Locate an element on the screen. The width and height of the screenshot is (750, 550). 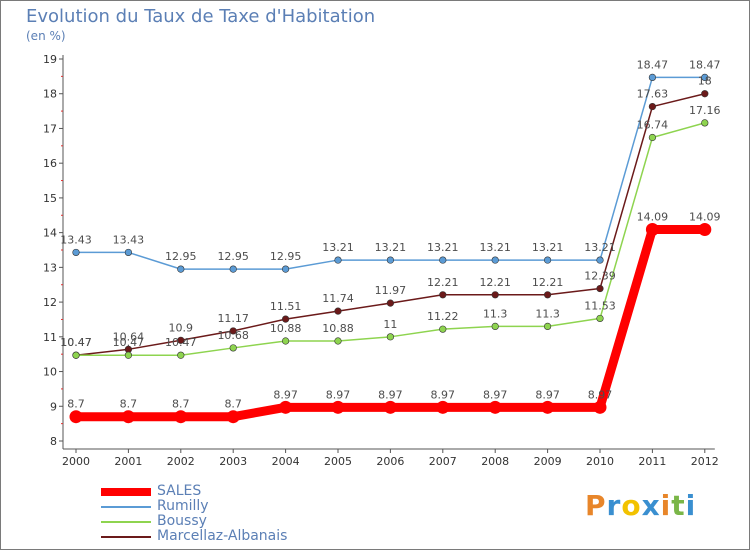
y-tick-label: 10 is located at coordinates (50, 372).